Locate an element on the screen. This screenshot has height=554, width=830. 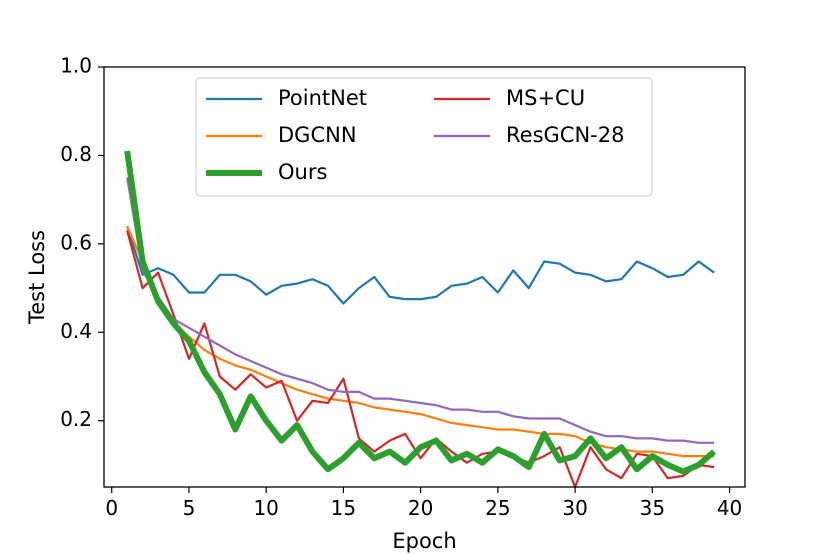
legend-label-ours: Ours is located at coordinates (302, 172).